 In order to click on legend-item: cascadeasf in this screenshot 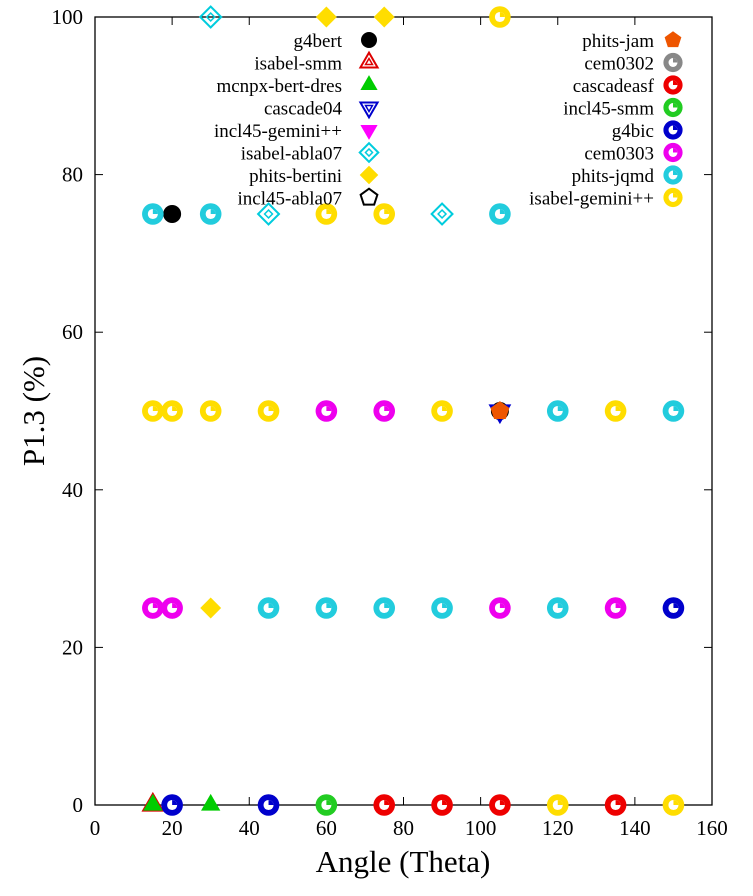, I will do `click(628, 86)`.